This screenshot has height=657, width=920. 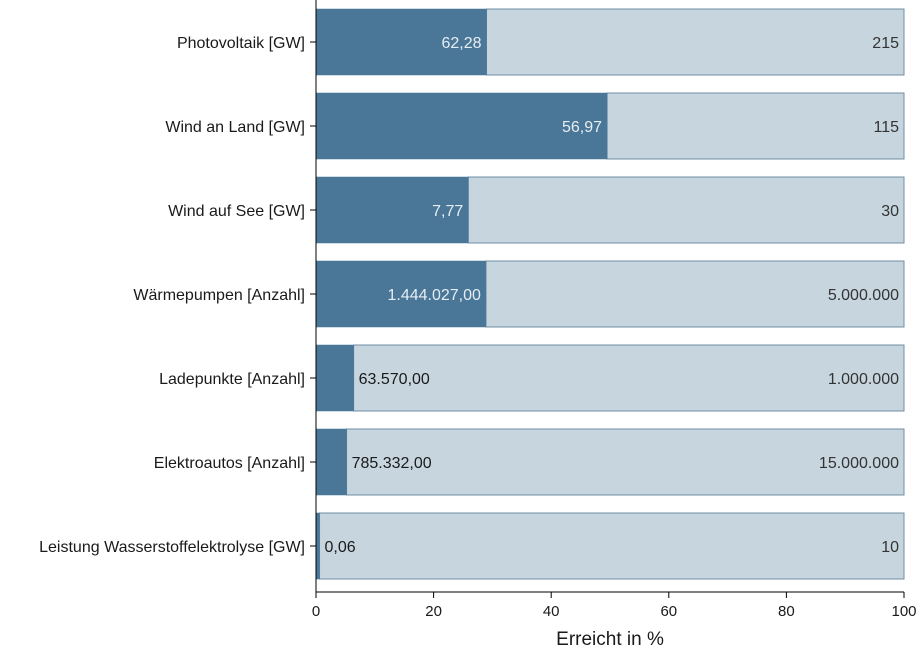 I want to click on achieved-value-label: 0,06, so click(x=340, y=547).